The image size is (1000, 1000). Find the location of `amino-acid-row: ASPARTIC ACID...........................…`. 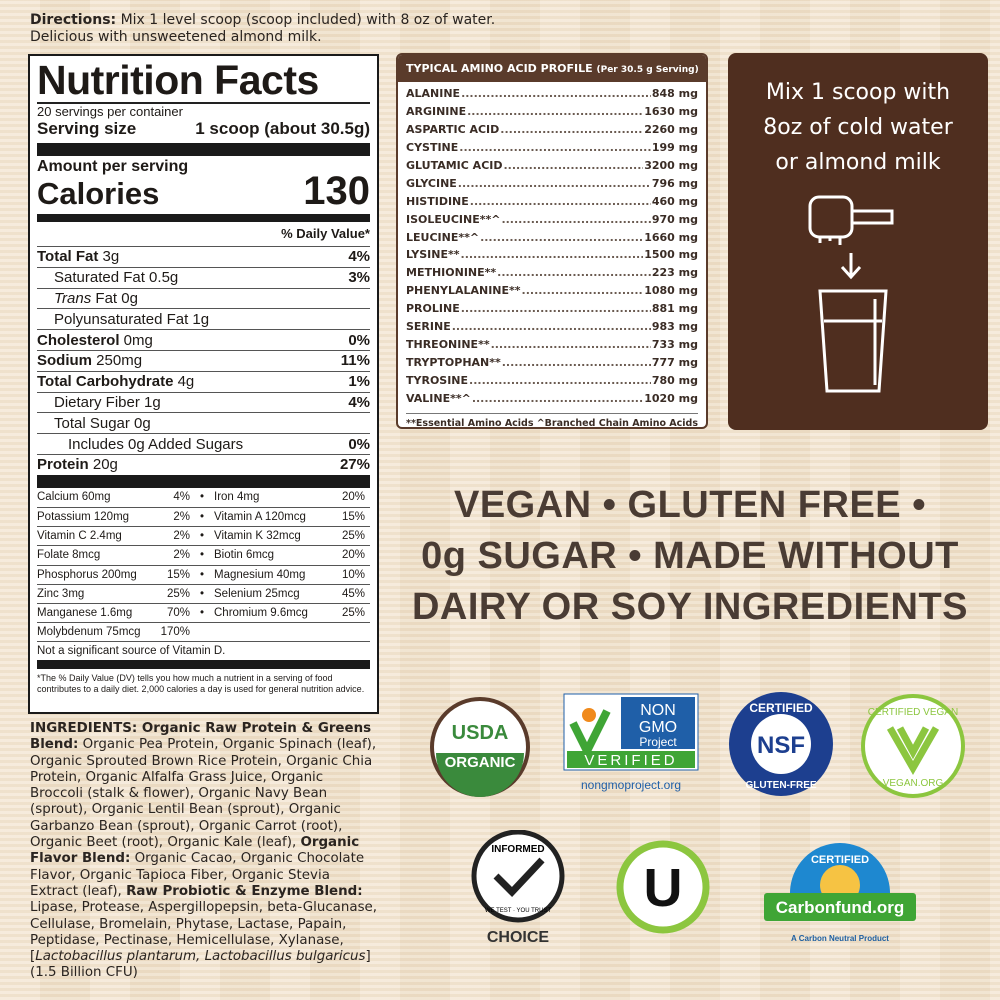

amino-acid-row: ASPARTIC ACID...........................… is located at coordinates (552, 130).